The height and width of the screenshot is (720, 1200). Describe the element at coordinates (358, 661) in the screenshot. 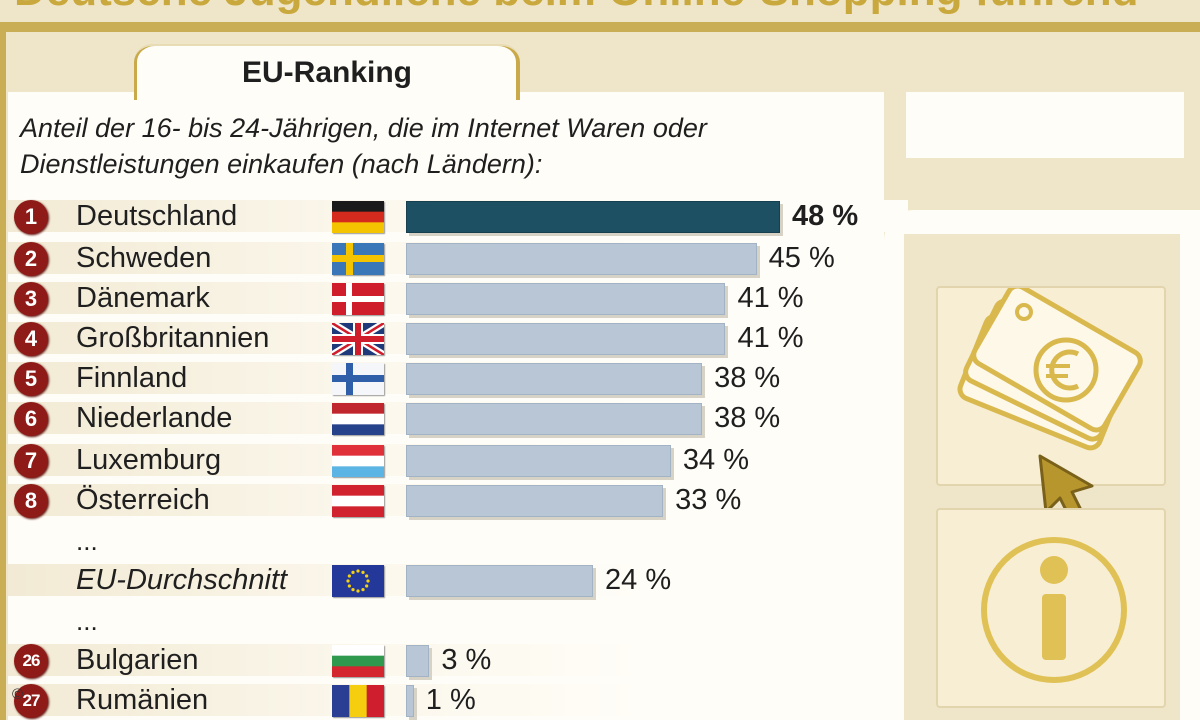

I see `flag-bg-icon` at that location.